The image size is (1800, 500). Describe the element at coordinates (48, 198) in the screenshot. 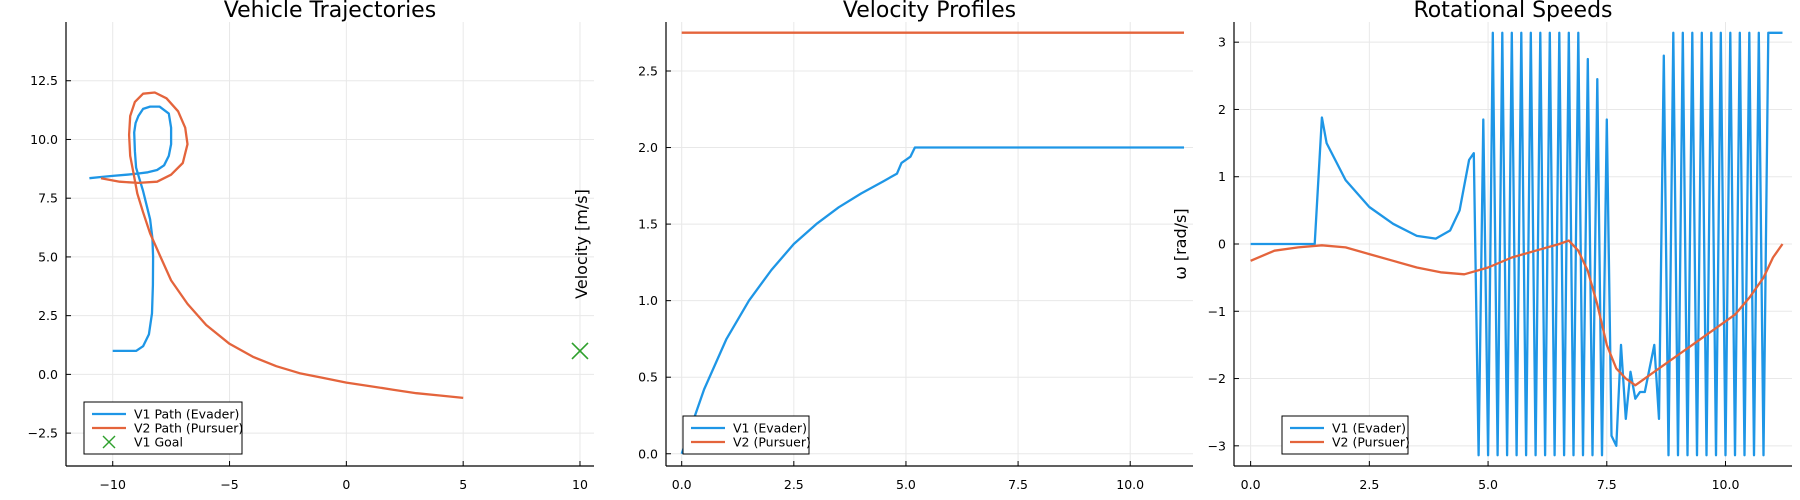

I see `y-tick-label: 7.5` at that location.